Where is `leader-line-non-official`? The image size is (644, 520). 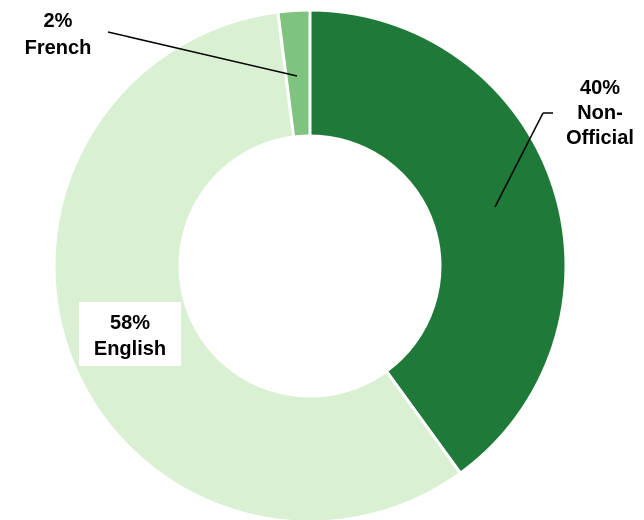
leader-line-non-official is located at coordinates (519, 160).